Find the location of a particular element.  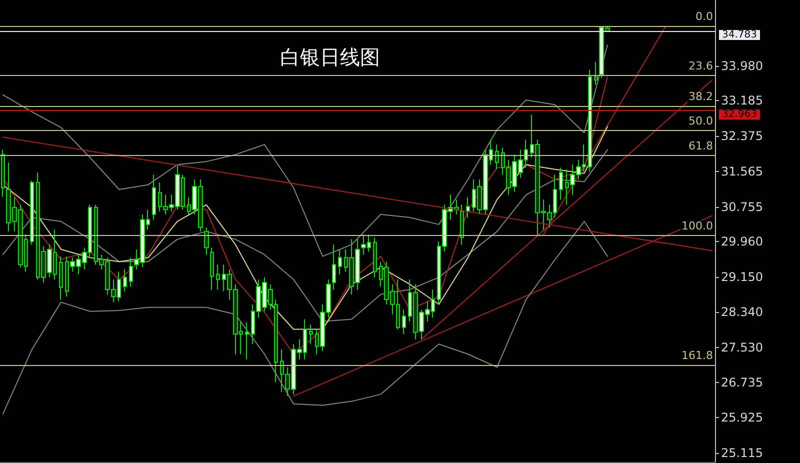

y-tick-label: 26.735 is located at coordinates (742, 382).